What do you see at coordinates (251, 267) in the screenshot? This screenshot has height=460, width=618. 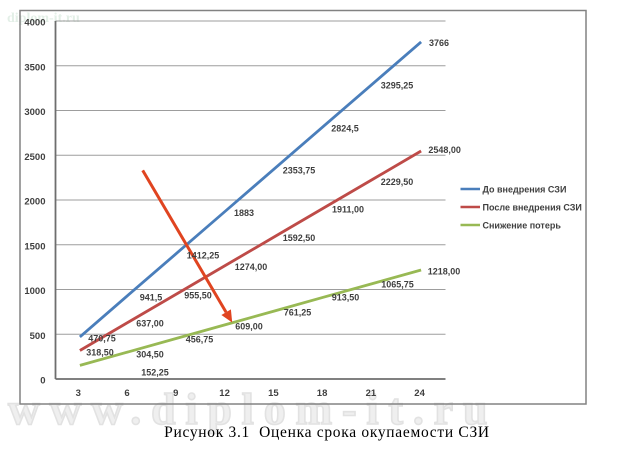 I see `svg-text: 1274,00` at bounding box center [251, 267].